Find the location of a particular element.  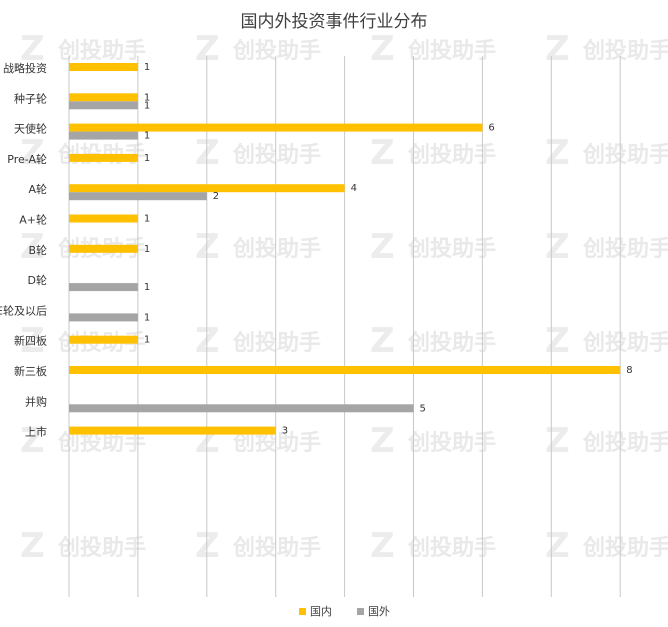

category-label: 天使轮 is located at coordinates (30, 129).